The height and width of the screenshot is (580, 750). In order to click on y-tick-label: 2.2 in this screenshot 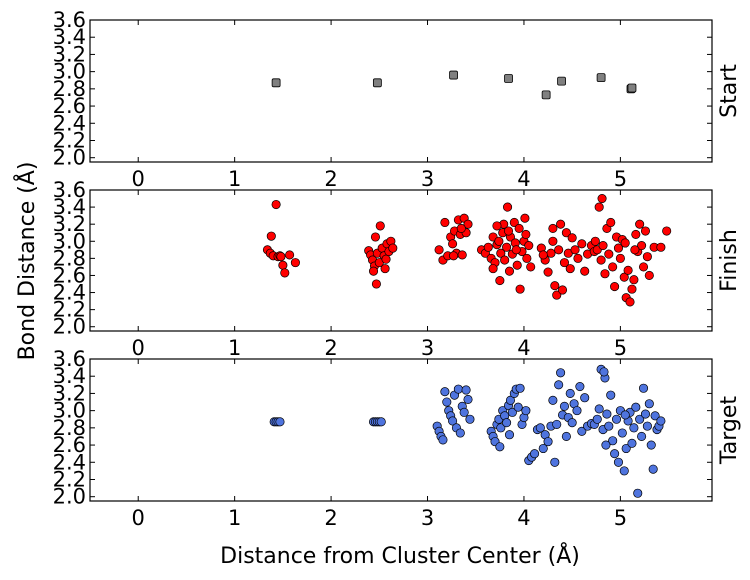, I will do `click(69, 310)`.